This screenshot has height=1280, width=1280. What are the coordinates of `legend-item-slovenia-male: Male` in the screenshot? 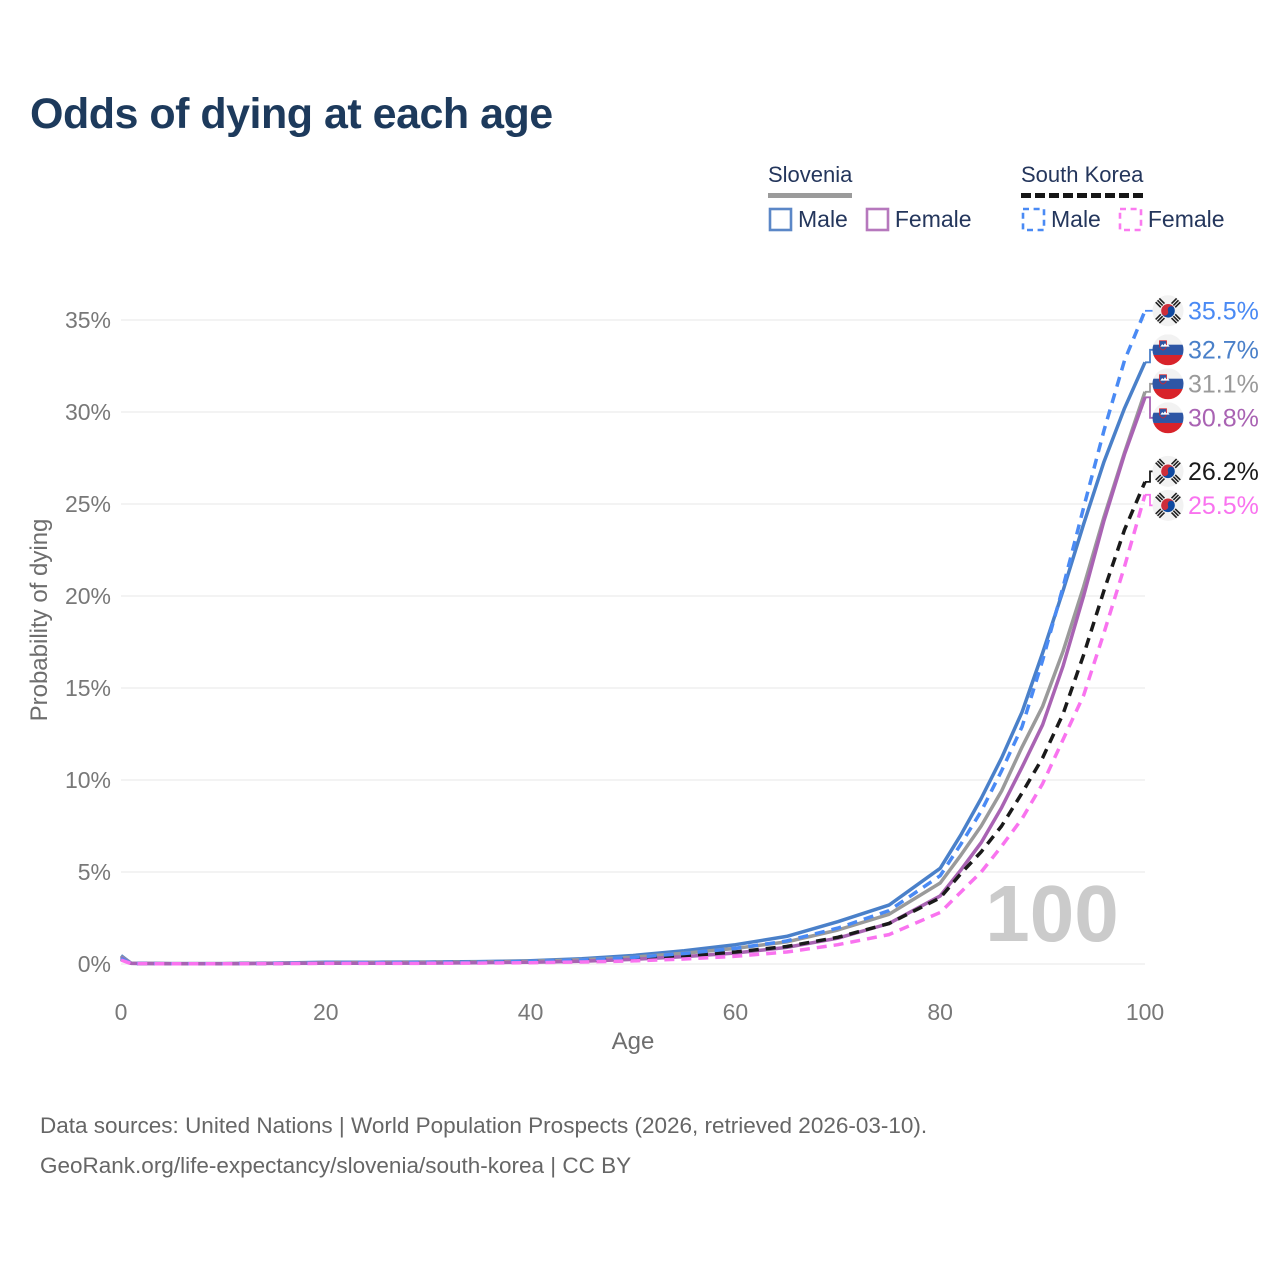 It's located at (808, 219).